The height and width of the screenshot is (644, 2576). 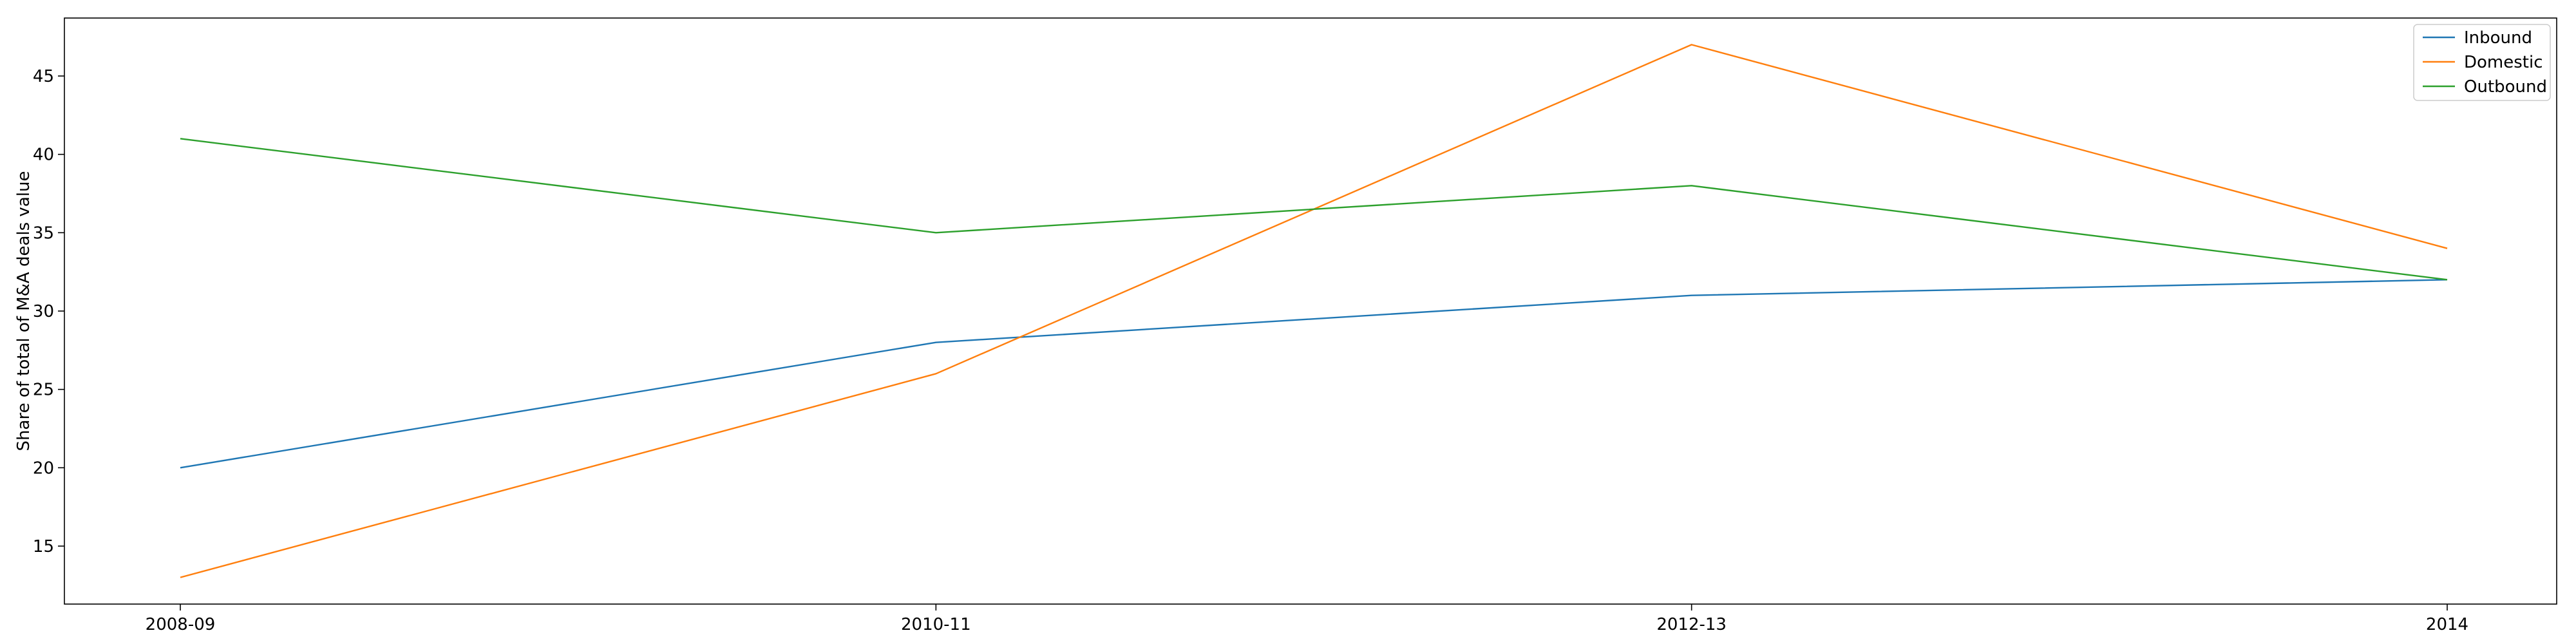 What do you see at coordinates (2505, 87) in the screenshot?
I see `legend-label-outbound: Outbound` at bounding box center [2505, 87].